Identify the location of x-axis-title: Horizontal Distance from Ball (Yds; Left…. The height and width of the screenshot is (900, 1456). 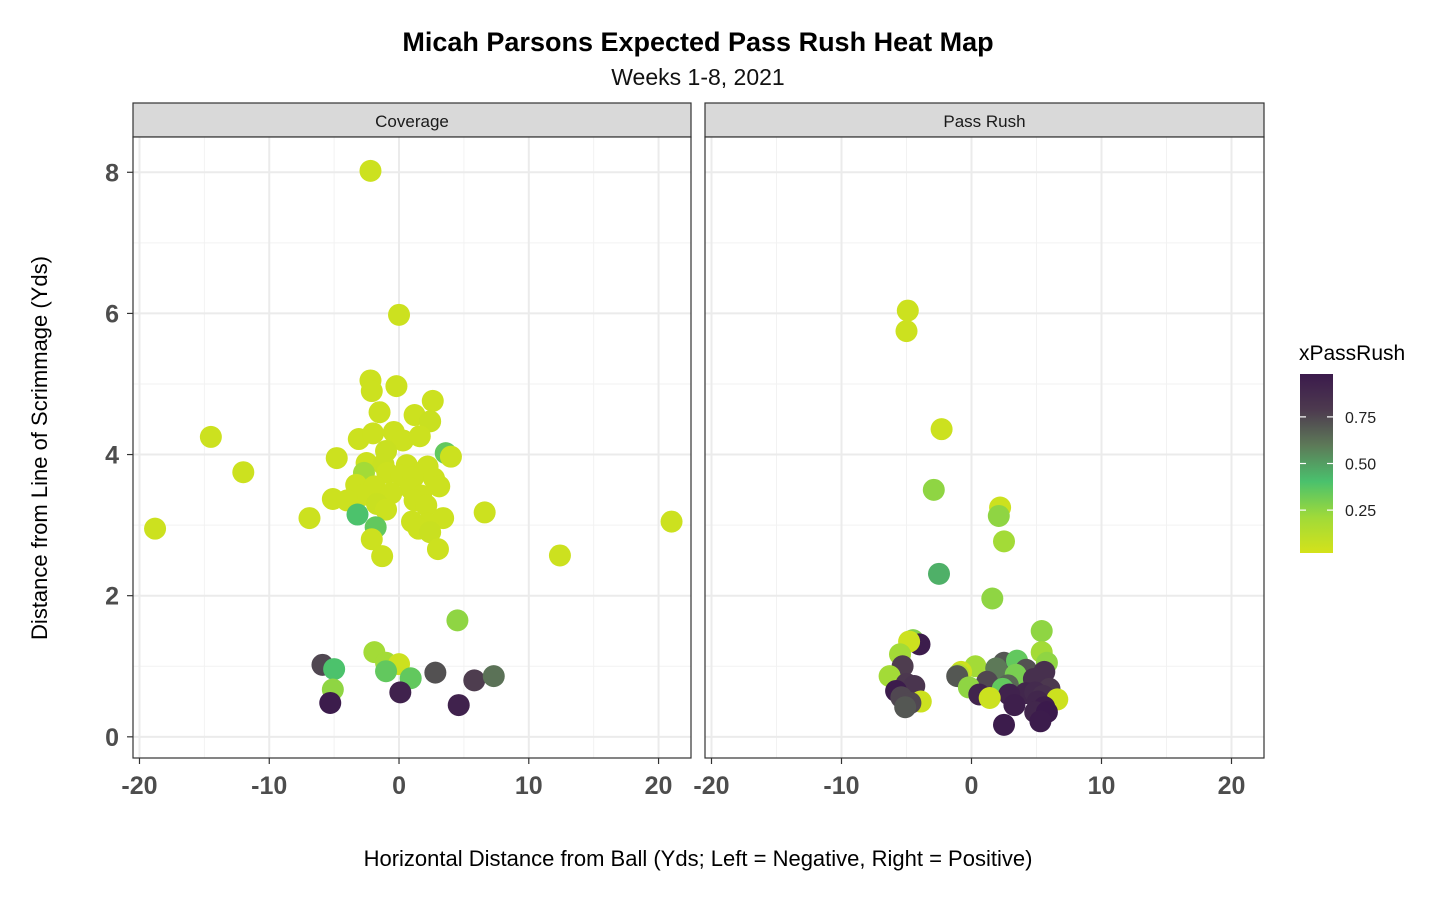
(698, 858).